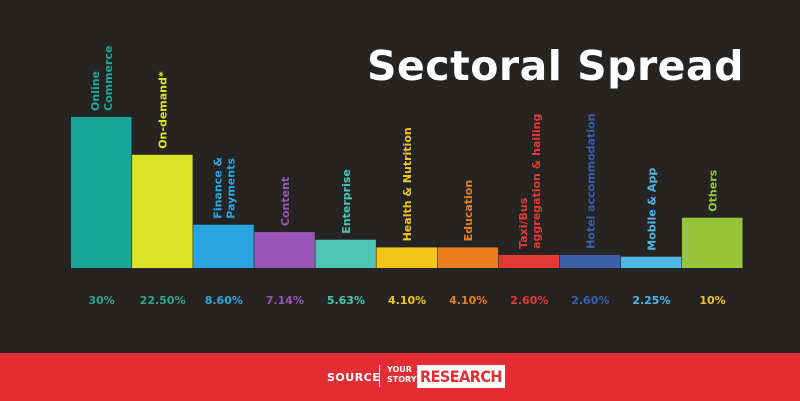 The height and width of the screenshot is (401, 800). Describe the element at coordinates (468, 300) in the screenshot. I see `value-label-6: 4.10%` at that location.